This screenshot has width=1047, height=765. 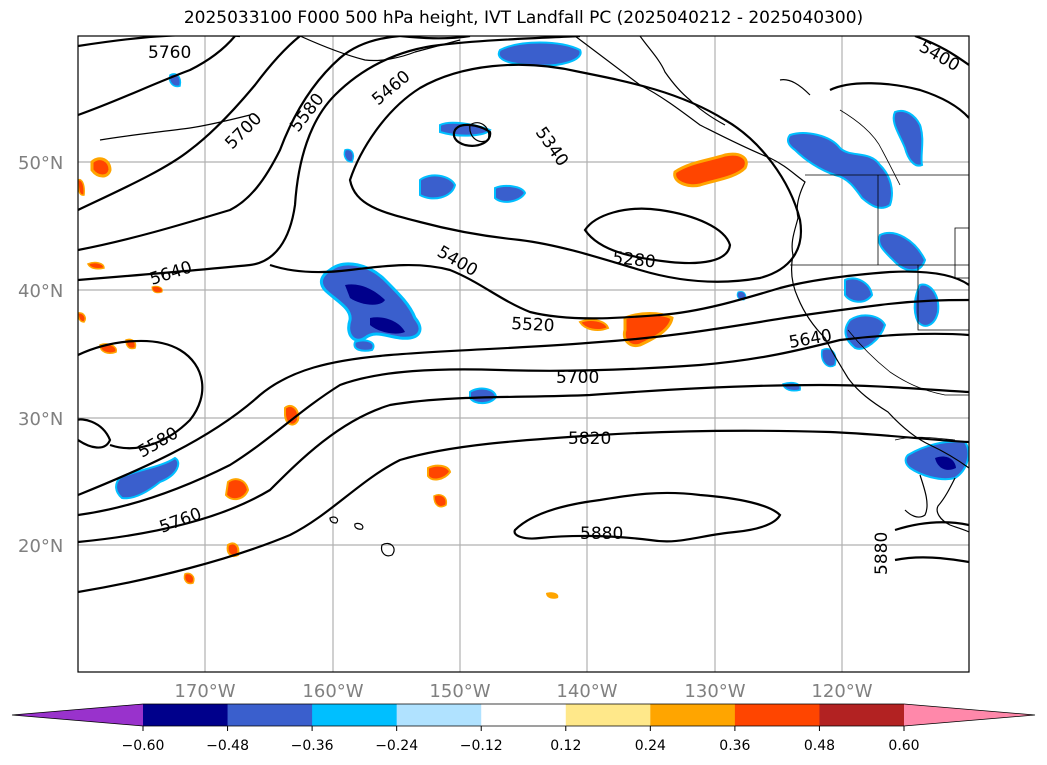 What do you see at coordinates (396, 746) in the screenshot?
I see `colorbar-tick-label: −0.24` at bounding box center [396, 746].